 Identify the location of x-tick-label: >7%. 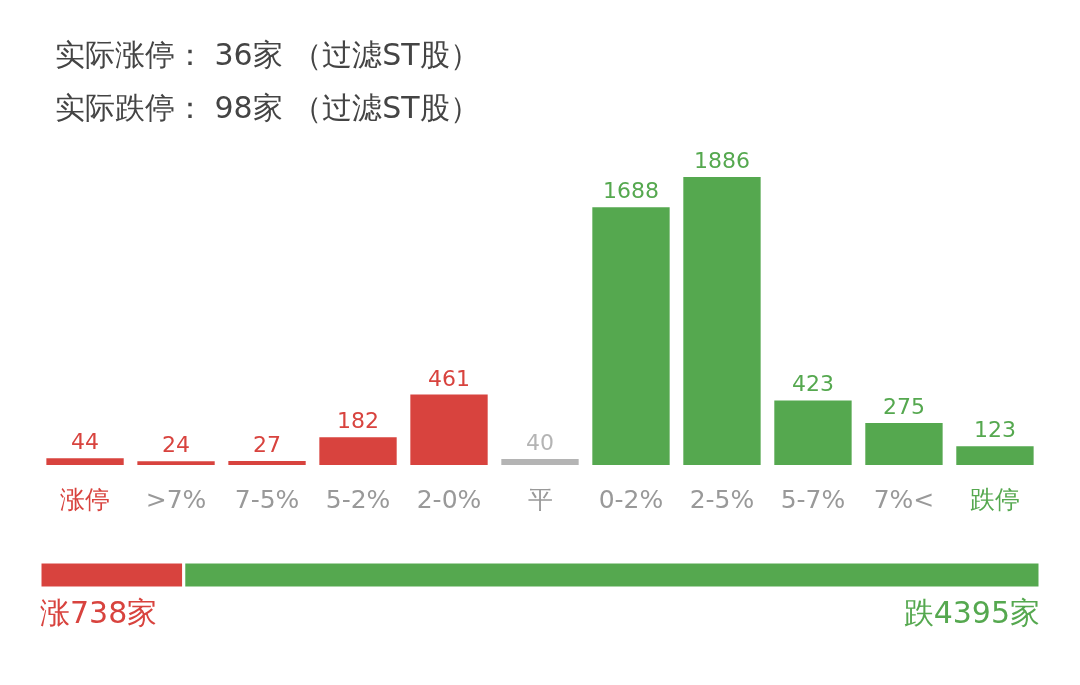
(176, 499).